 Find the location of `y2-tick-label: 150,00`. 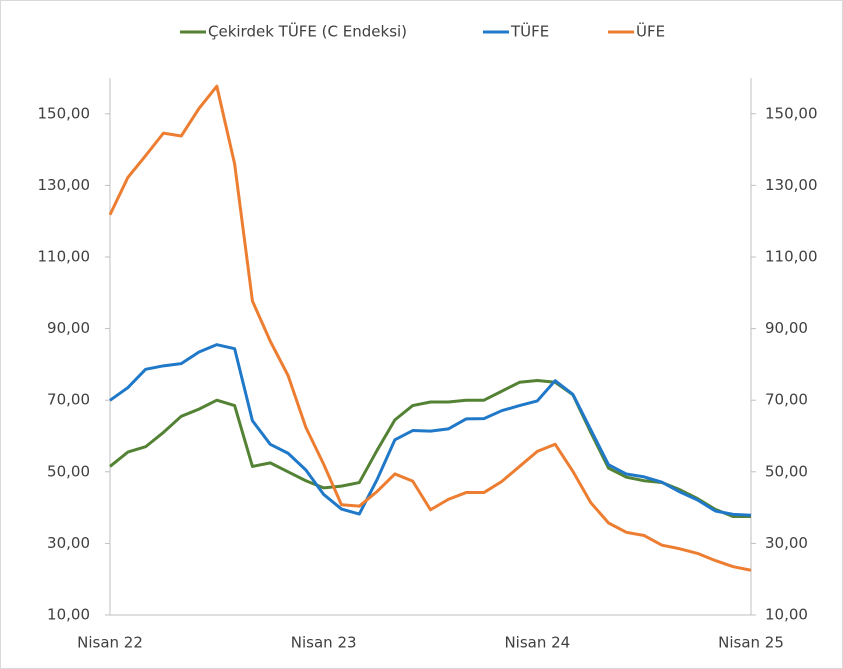

y2-tick-label: 150,00 is located at coordinates (791, 113).